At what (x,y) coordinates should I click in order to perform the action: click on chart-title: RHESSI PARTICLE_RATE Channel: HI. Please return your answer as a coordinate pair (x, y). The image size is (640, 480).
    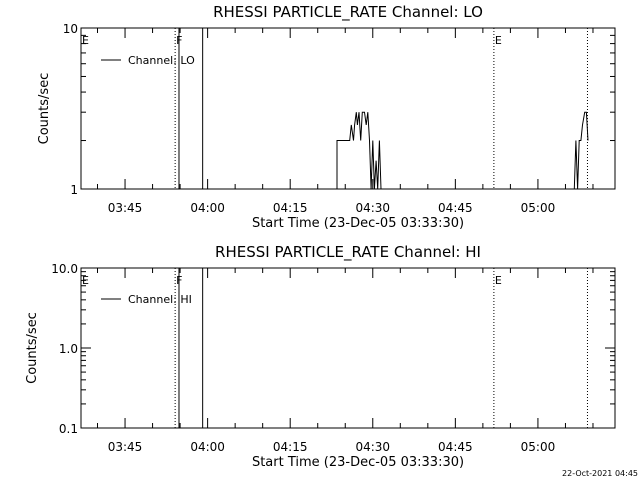
    Looking at the image, I should click on (348, 252).